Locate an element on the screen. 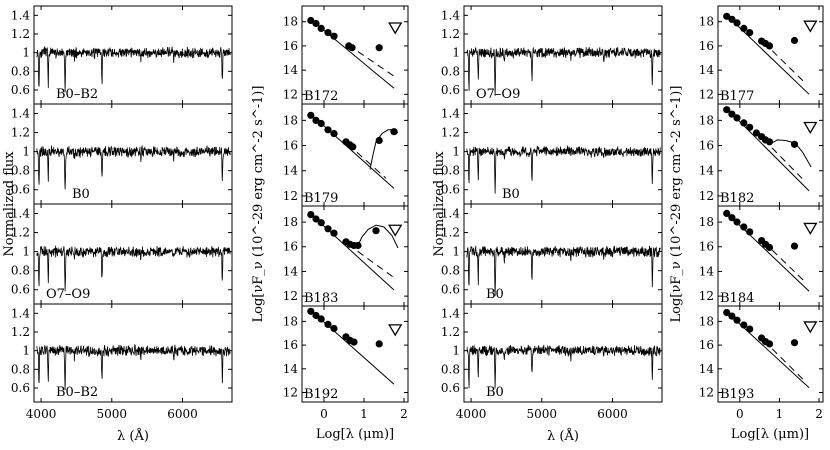  x-tick-label: 6000 is located at coordinates (182, 414).